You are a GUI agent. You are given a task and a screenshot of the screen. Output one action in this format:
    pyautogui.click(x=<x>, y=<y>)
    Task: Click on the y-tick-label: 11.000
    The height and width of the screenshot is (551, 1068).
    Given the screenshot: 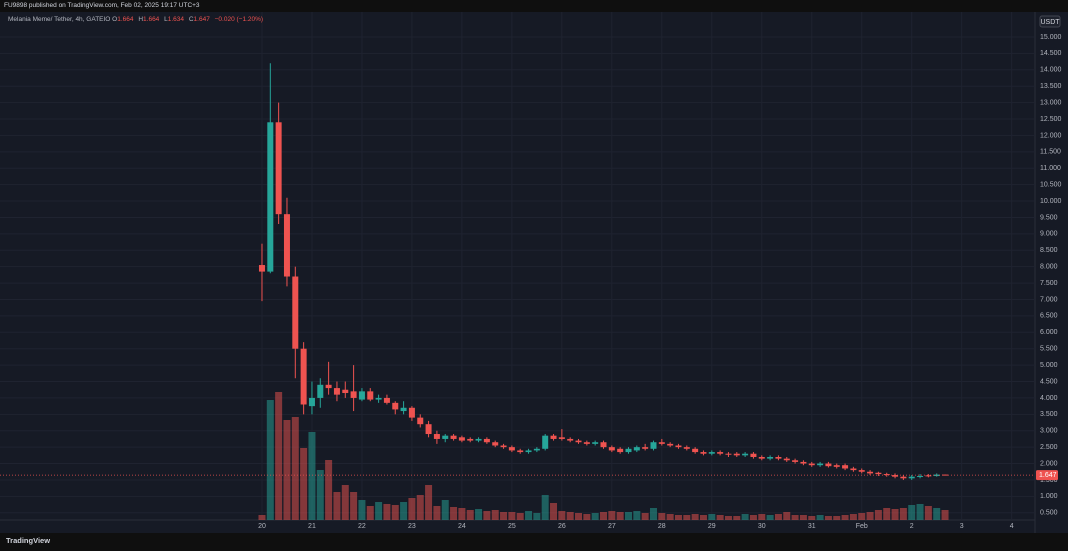 What is the action you would take?
    pyautogui.click(x=1050, y=168)
    